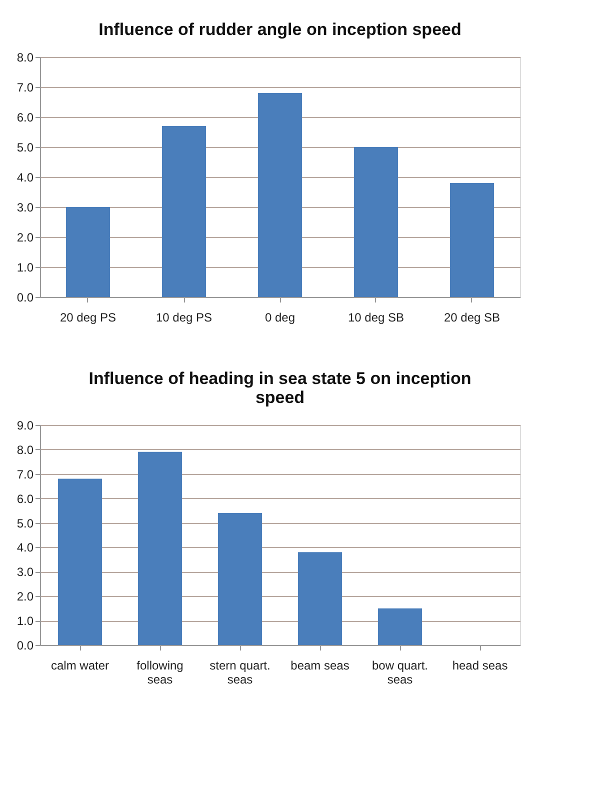 The image size is (600, 786). I want to click on chart-title: Influence of rudder angle on inception speed, so click(280, 29).